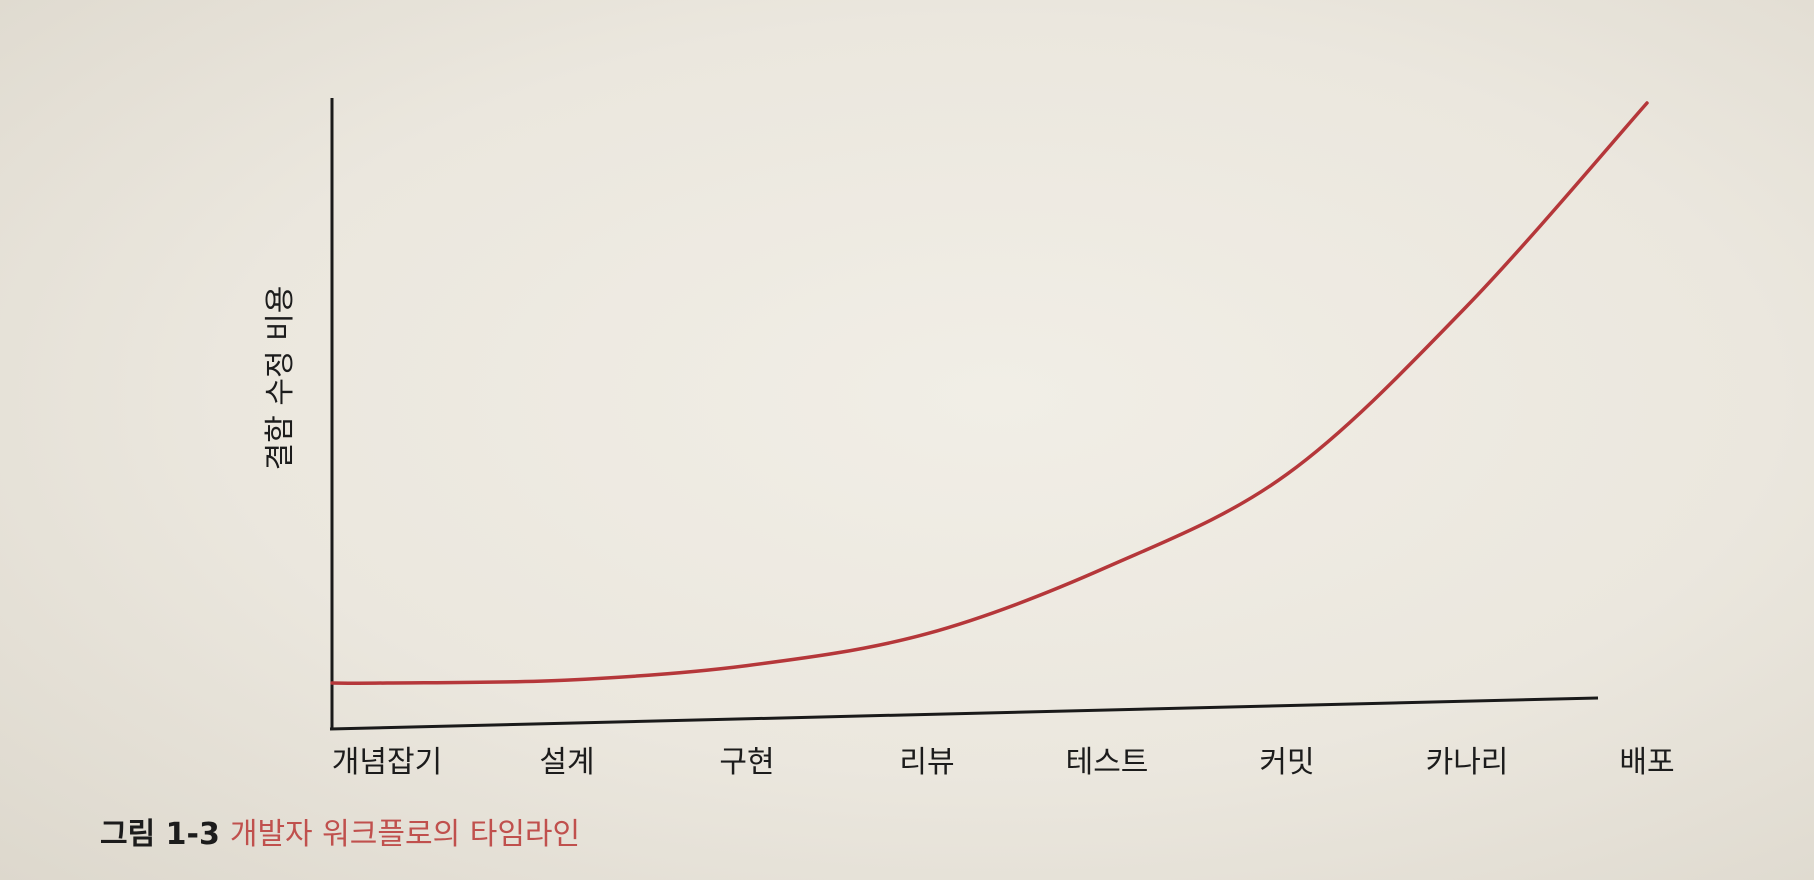  I want to click on x-tick-label: 카나리, so click(1467, 762).